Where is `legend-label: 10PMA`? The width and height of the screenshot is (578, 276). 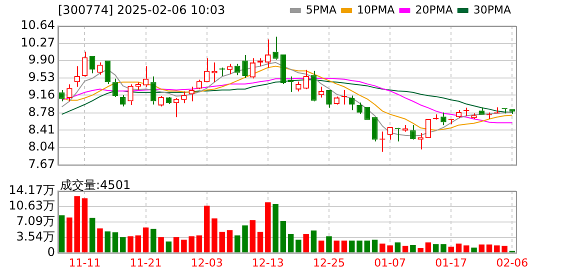 legend-label: 10PMA is located at coordinates (376, 9).